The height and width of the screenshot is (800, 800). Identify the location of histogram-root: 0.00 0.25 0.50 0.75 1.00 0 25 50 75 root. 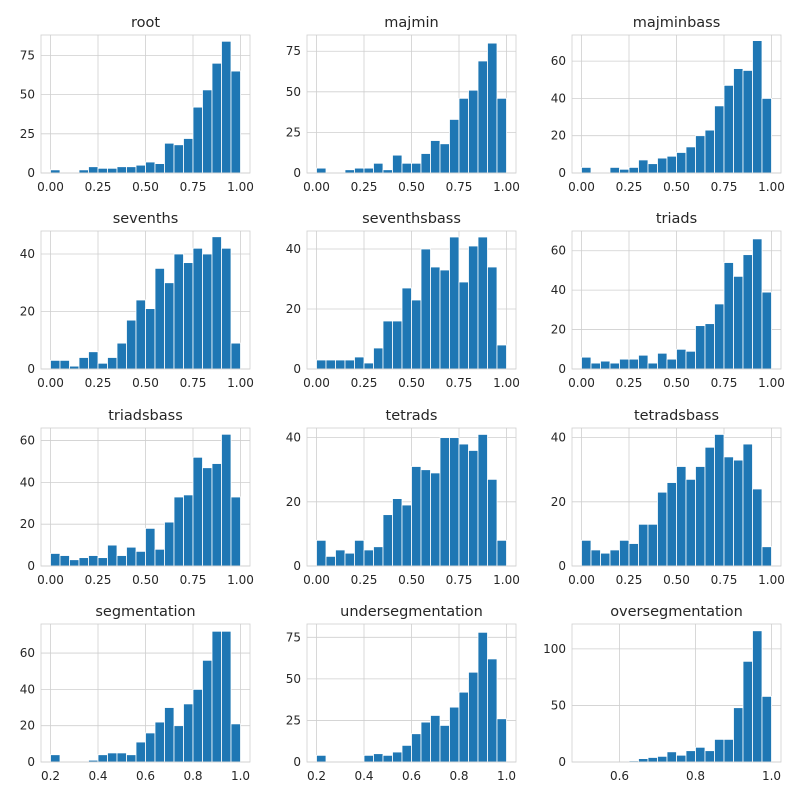
(137, 104).